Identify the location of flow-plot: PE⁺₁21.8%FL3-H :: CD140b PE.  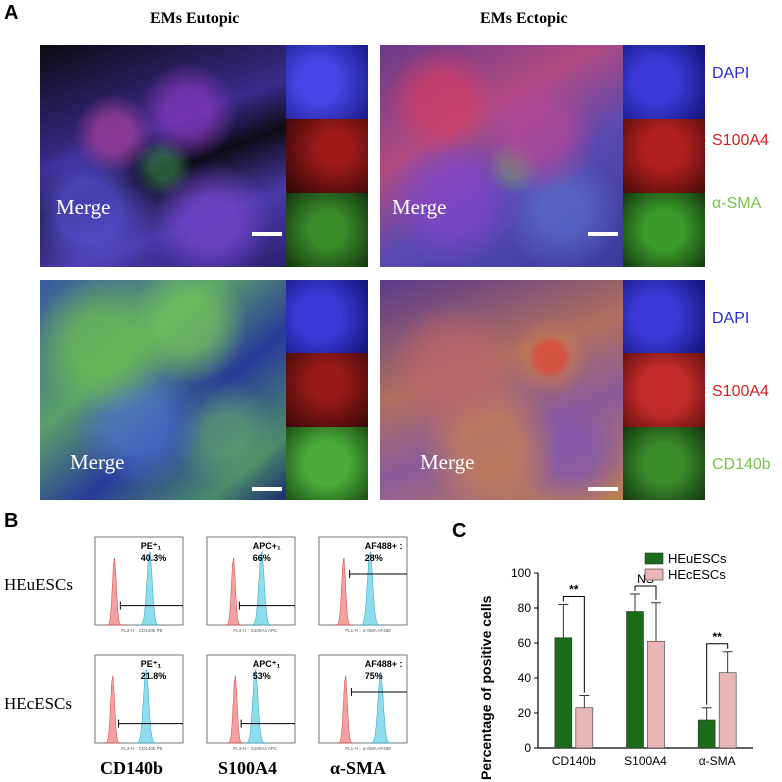
(139, 702).